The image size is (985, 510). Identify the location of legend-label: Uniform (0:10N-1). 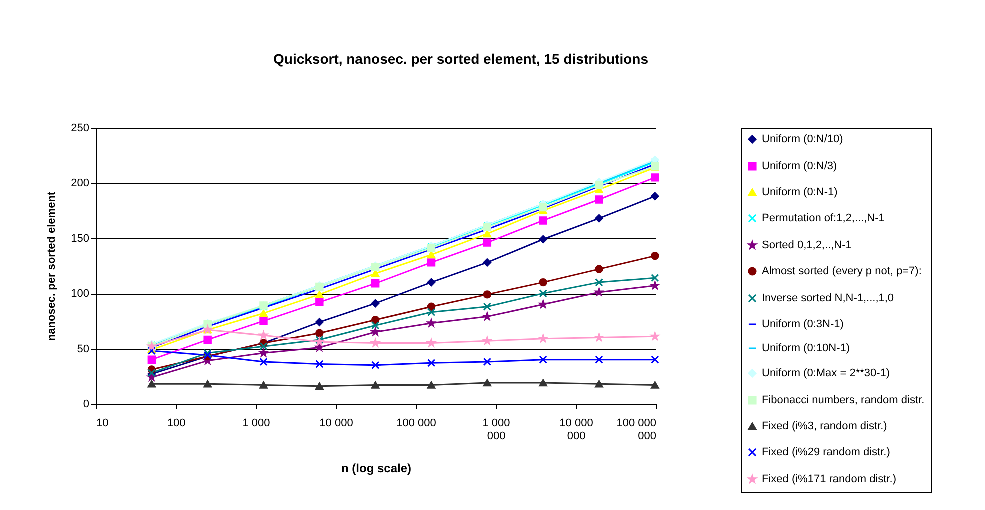
(806, 348).